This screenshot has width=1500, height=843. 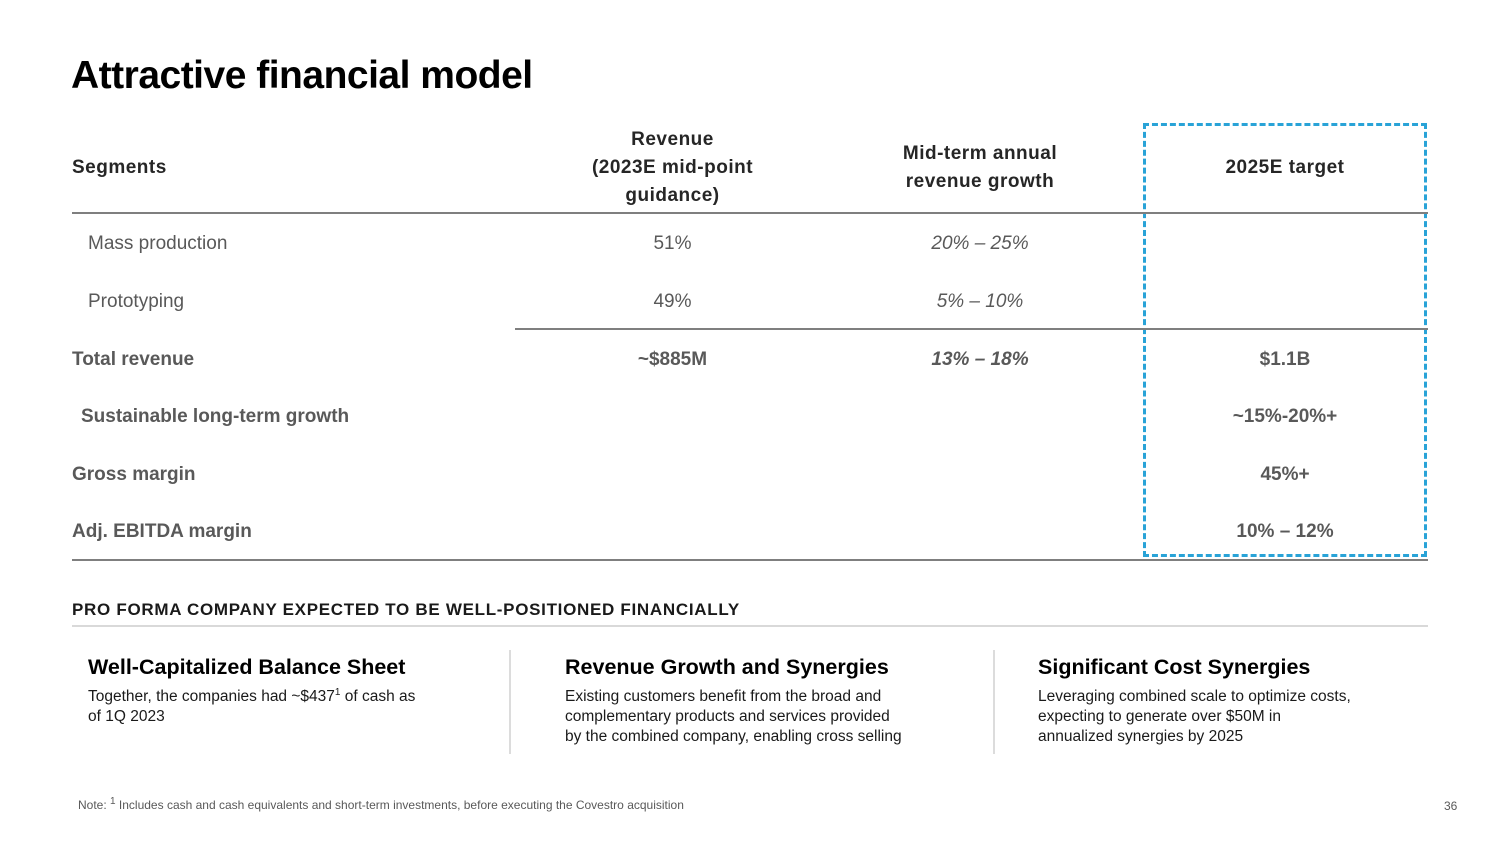 I want to click on card-body-text: Together, the companies had ~$437, so click(x=211, y=696).